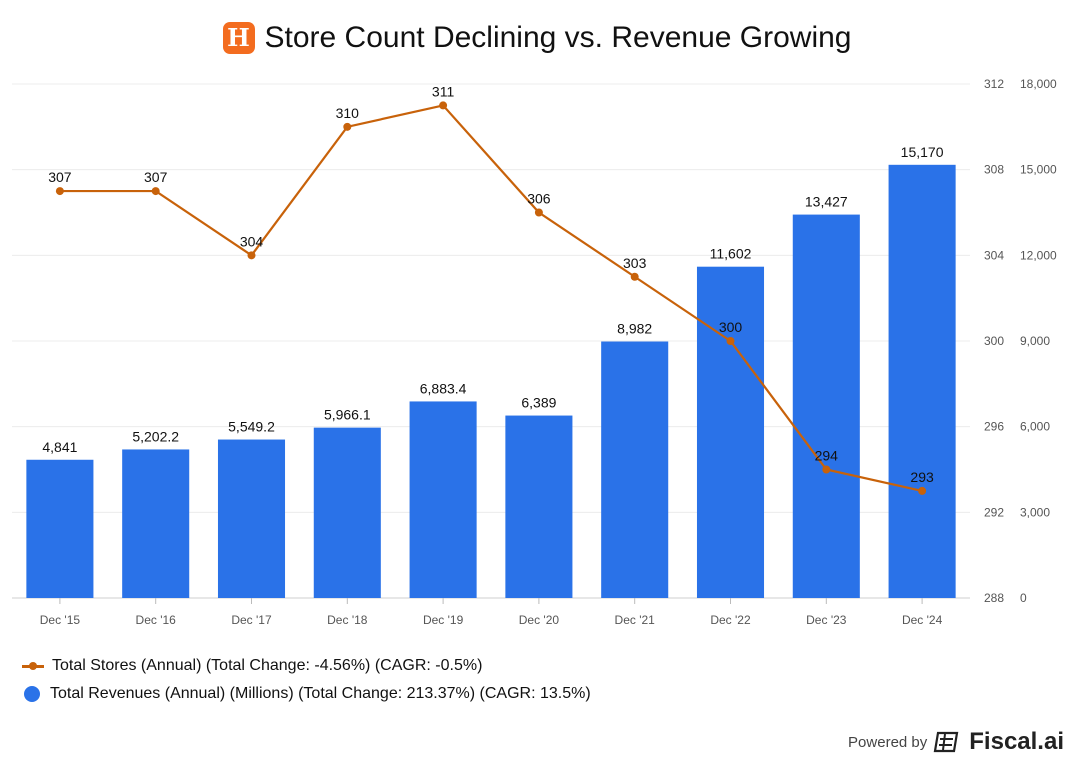 This screenshot has width=1074, height=758. I want to click on stores-point-label: 303, so click(635, 263).